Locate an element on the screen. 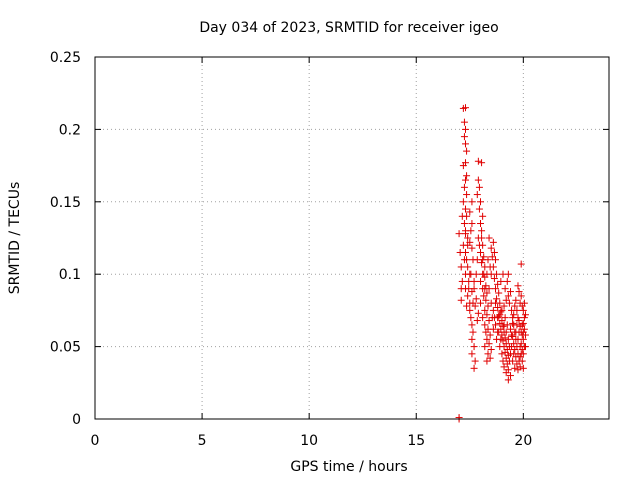  x-tick-label: 5 is located at coordinates (202, 441).